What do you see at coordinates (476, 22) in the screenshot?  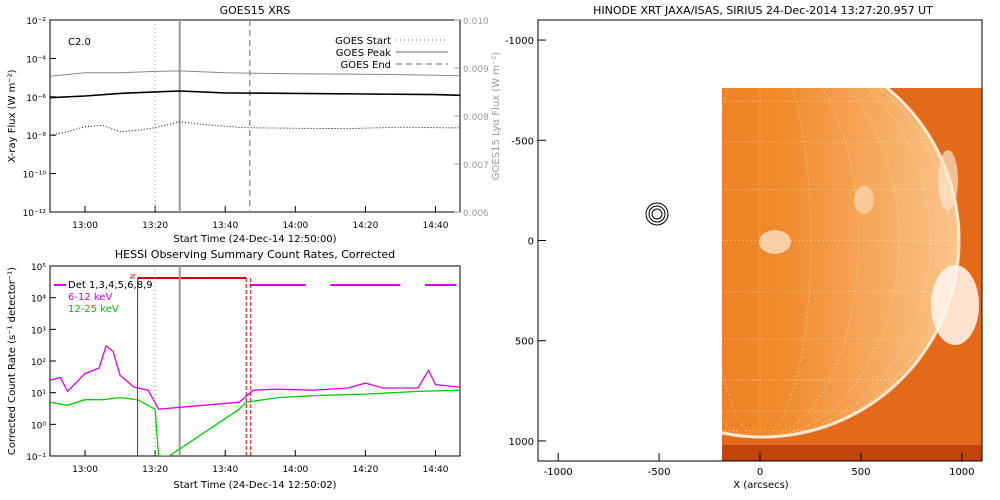 I see `goes-y2-tick-label: 0.010` at bounding box center [476, 22].